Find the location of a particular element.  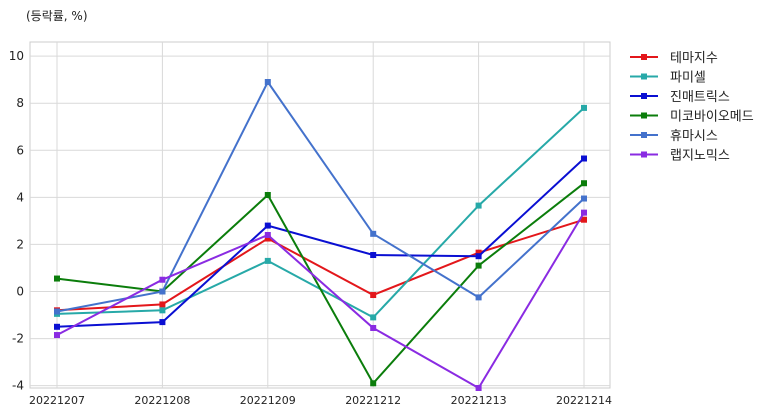

legend-label: 파미셀 is located at coordinates (688, 78).